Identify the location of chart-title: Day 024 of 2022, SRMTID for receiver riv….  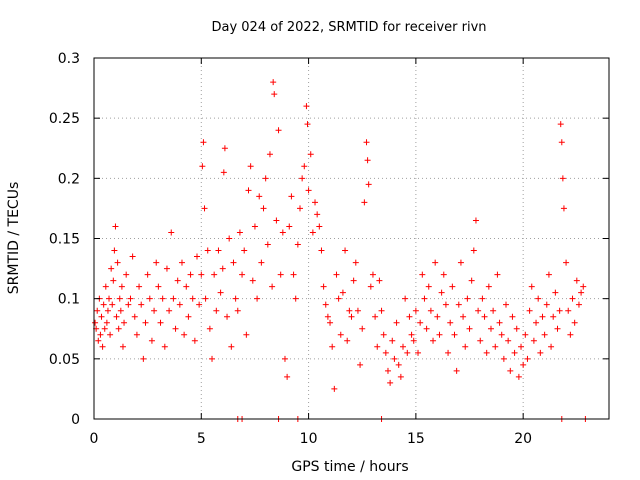
(348, 27).